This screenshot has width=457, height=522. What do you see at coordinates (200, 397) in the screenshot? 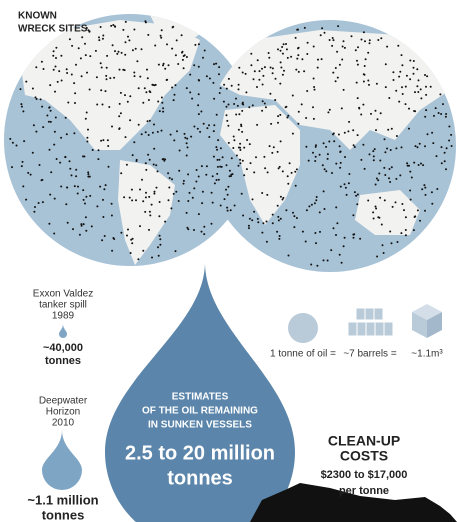
I see `estimate-text: ESTIMATES` at bounding box center [200, 397].